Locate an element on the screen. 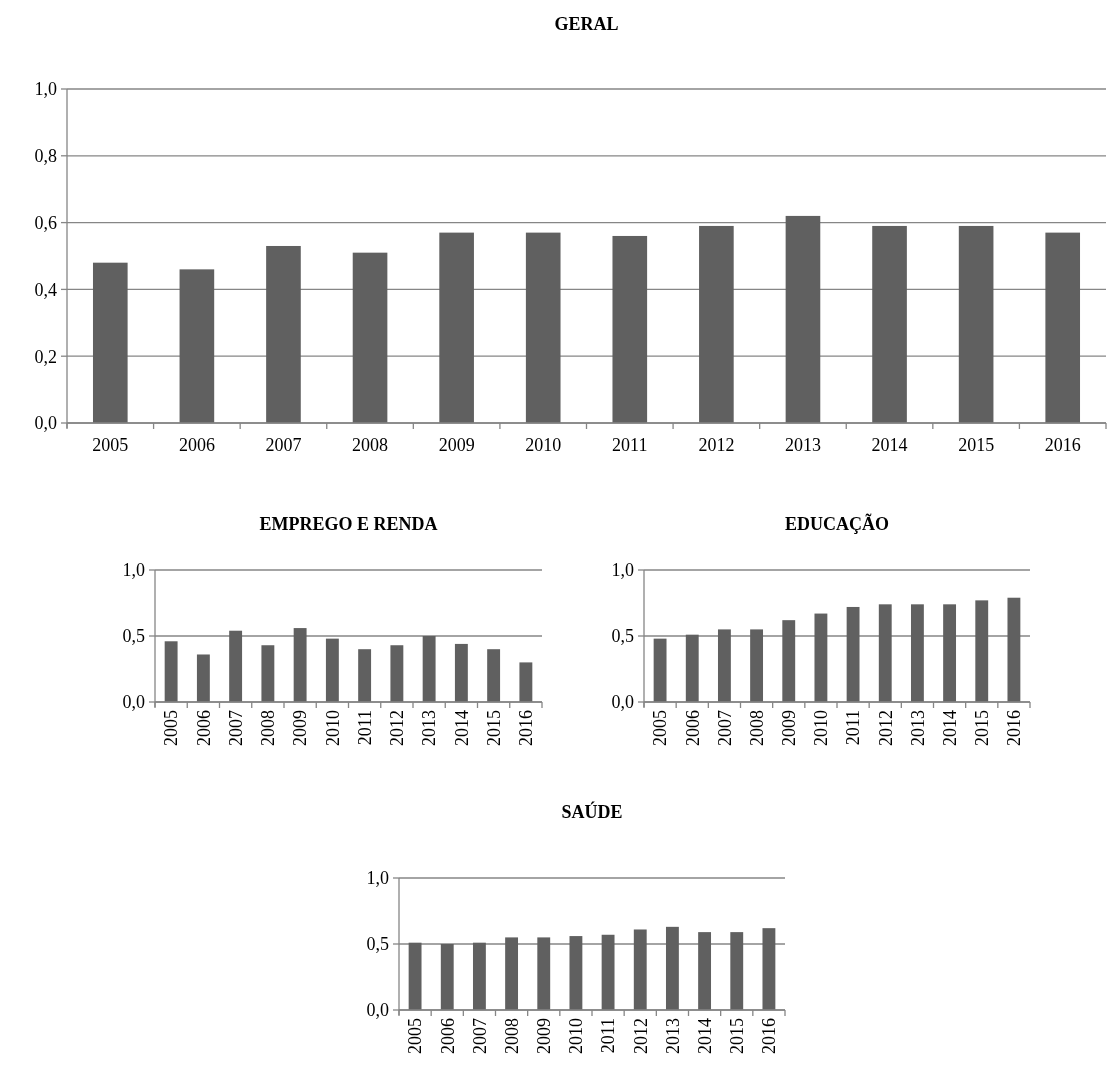 Image resolution: width=1108 pixels, height=1083 pixels. y-tick-label: 0,6 is located at coordinates (45, 222).